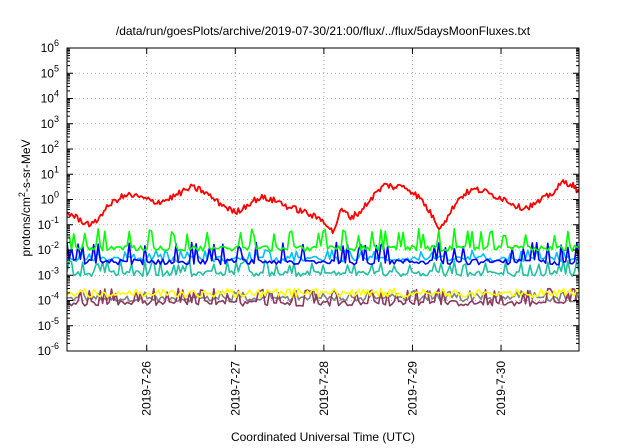  Describe the element at coordinates (50, 198) in the screenshot. I see `y-tick-label: 10⁰` at that location.